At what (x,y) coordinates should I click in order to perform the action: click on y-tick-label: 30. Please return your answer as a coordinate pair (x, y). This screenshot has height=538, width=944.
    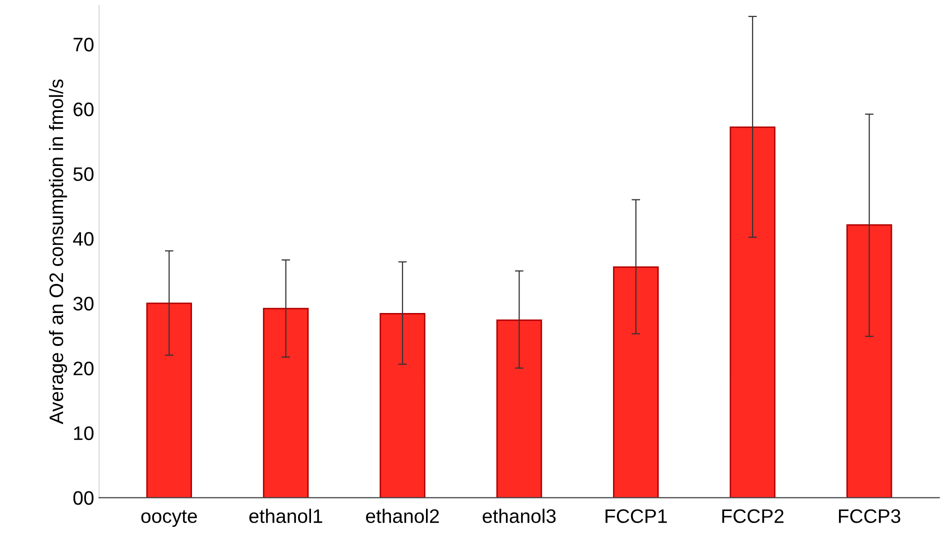
    Looking at the image, I should click on (83, 303).